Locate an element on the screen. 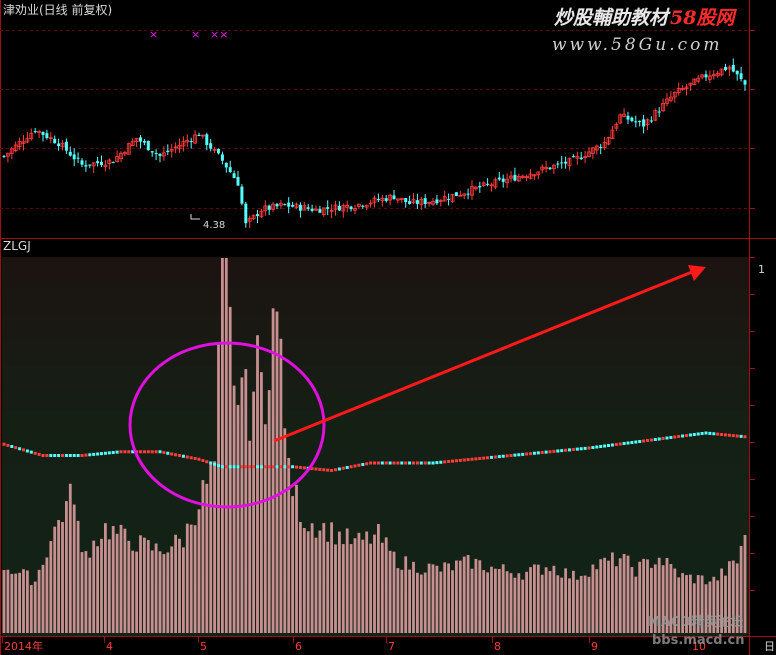  chart-title: 津劝业(日线 前复权) is located at coordinates (57, 9).